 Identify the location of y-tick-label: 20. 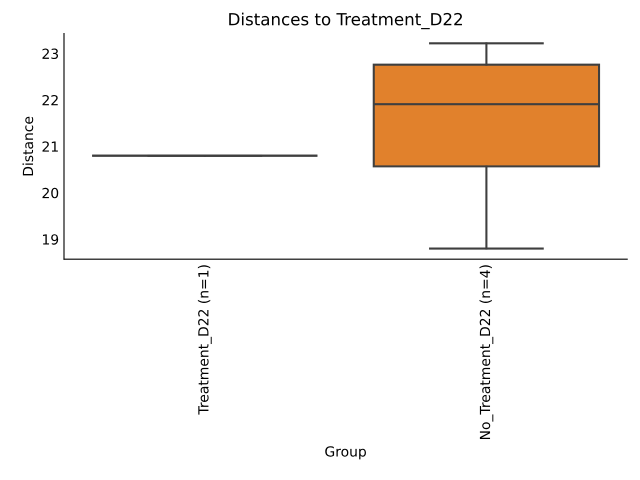
(50, 193).